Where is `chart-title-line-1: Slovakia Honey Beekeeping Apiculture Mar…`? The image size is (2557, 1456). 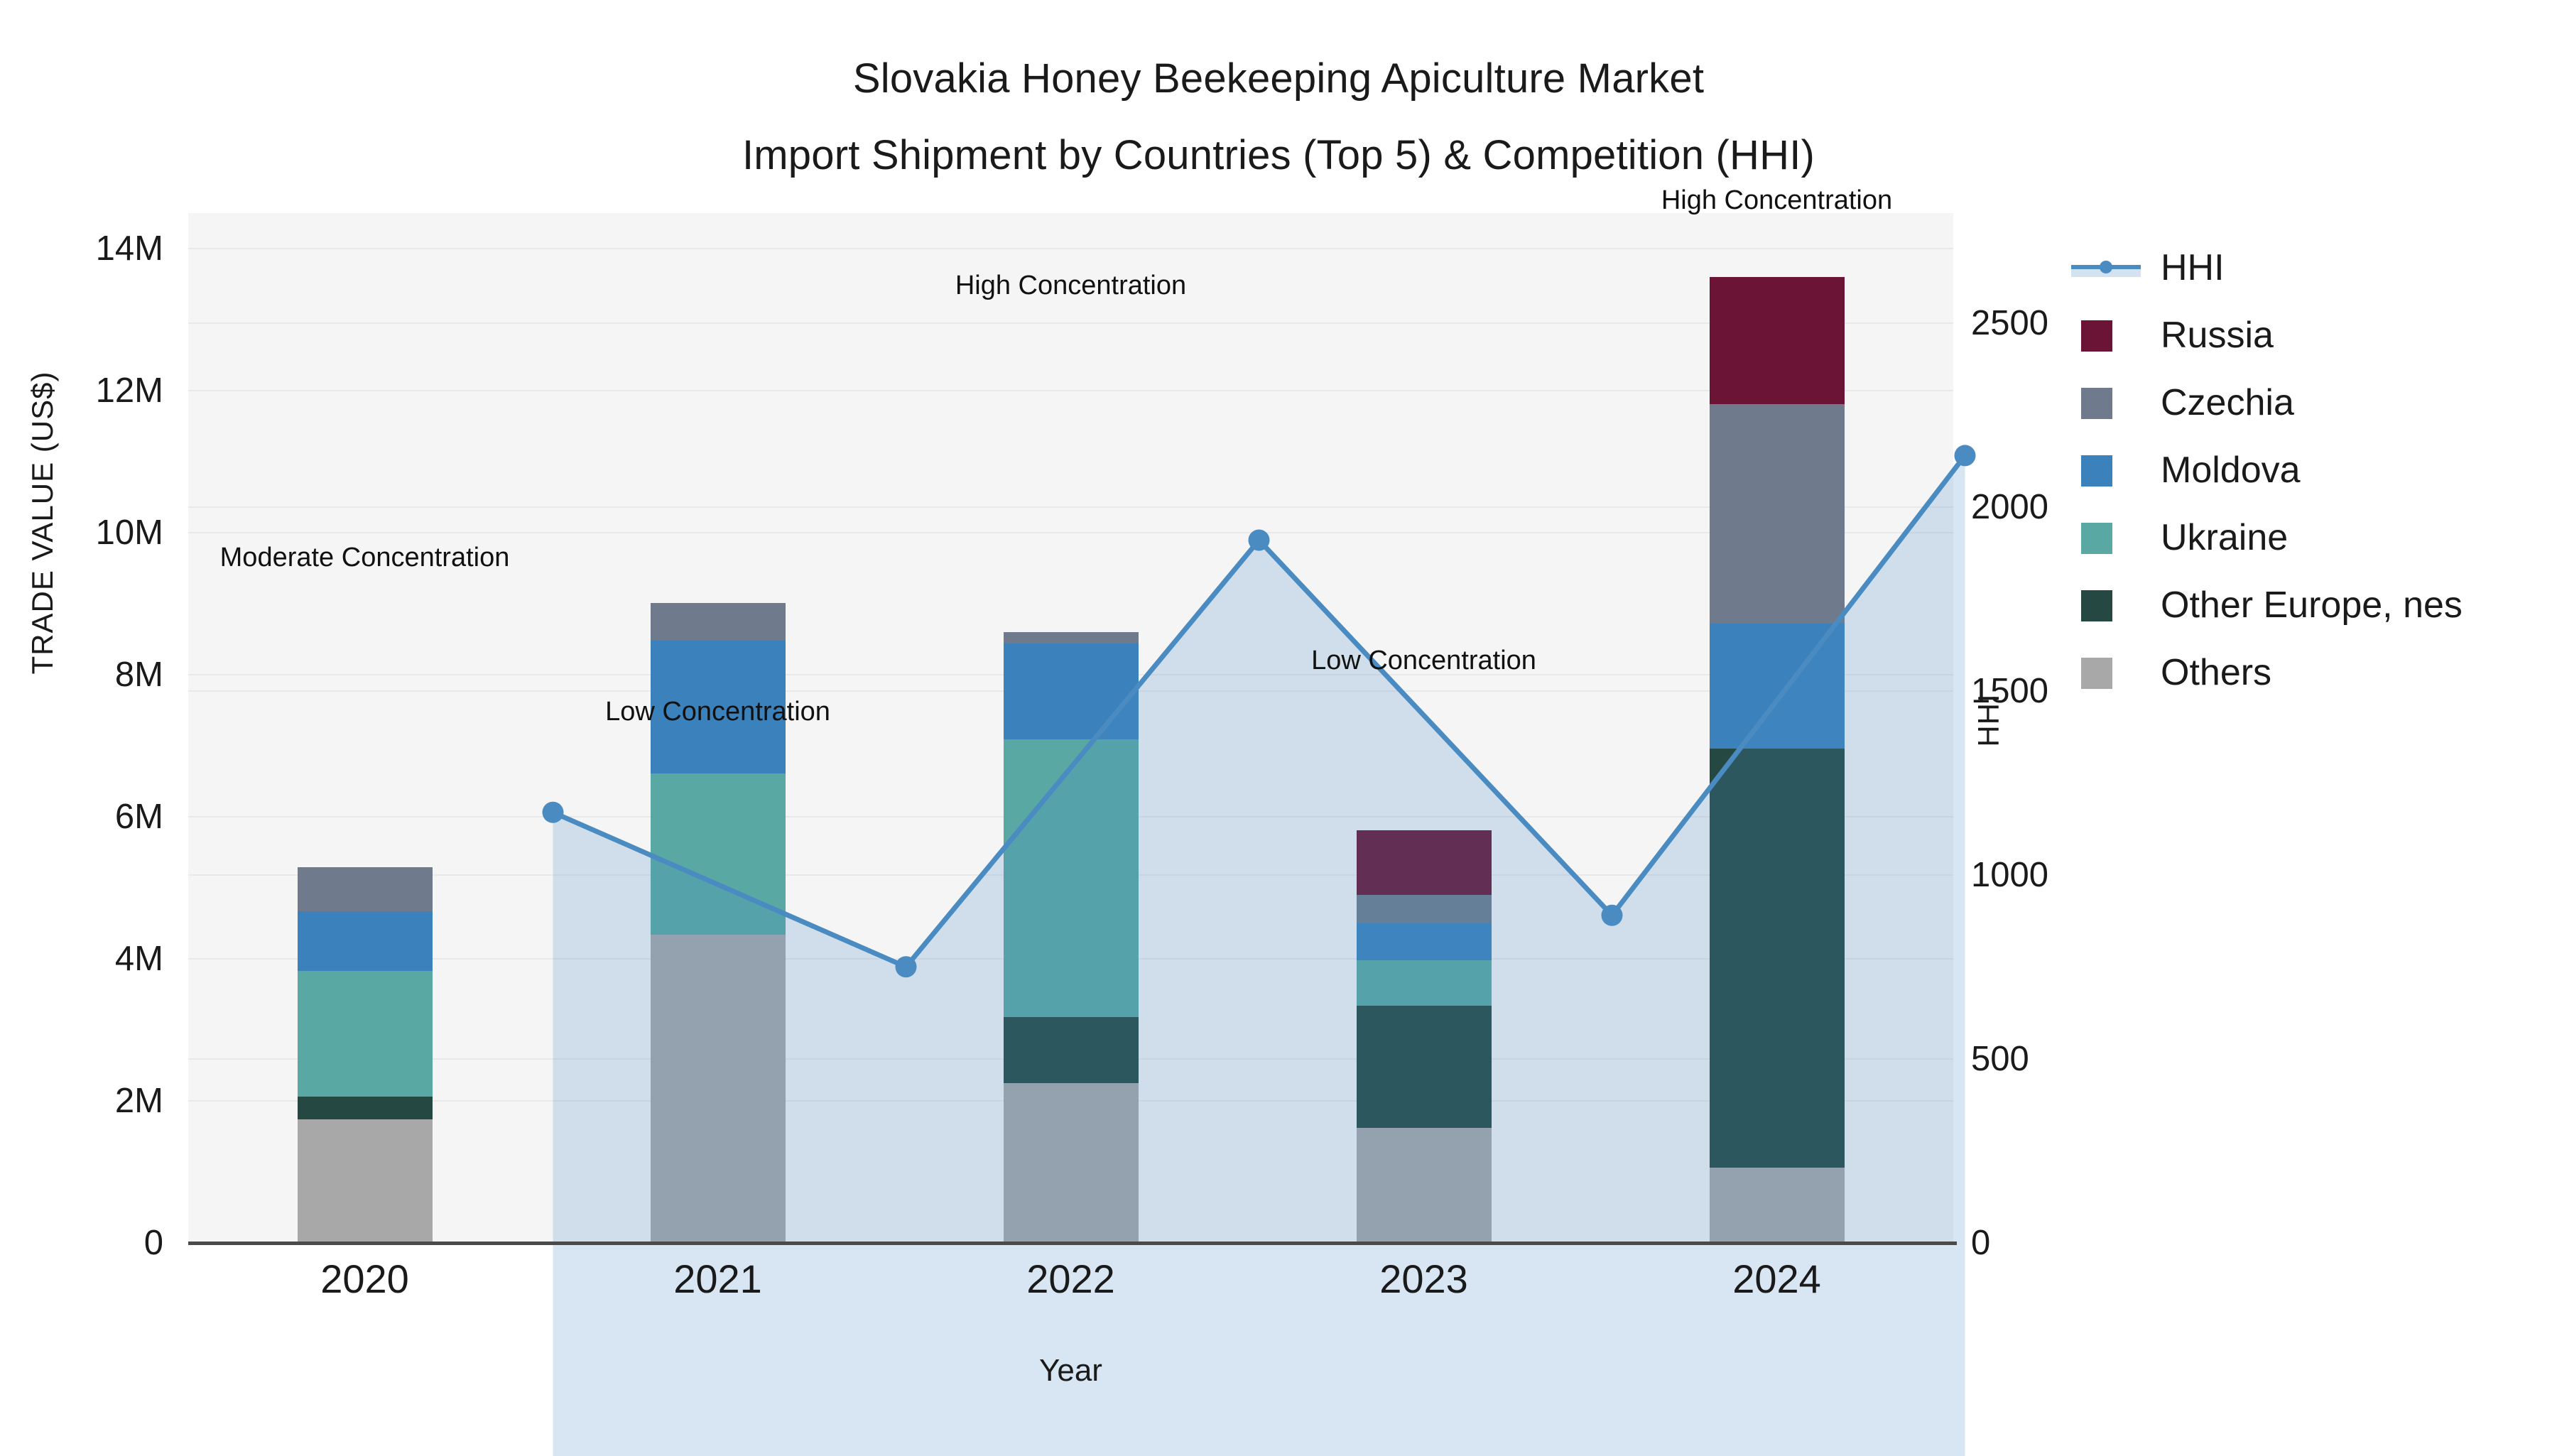
chart-title-line-1: Slovakia Honey Beekeeping Apiculture Mar… is located at coordinates (1278, 78).